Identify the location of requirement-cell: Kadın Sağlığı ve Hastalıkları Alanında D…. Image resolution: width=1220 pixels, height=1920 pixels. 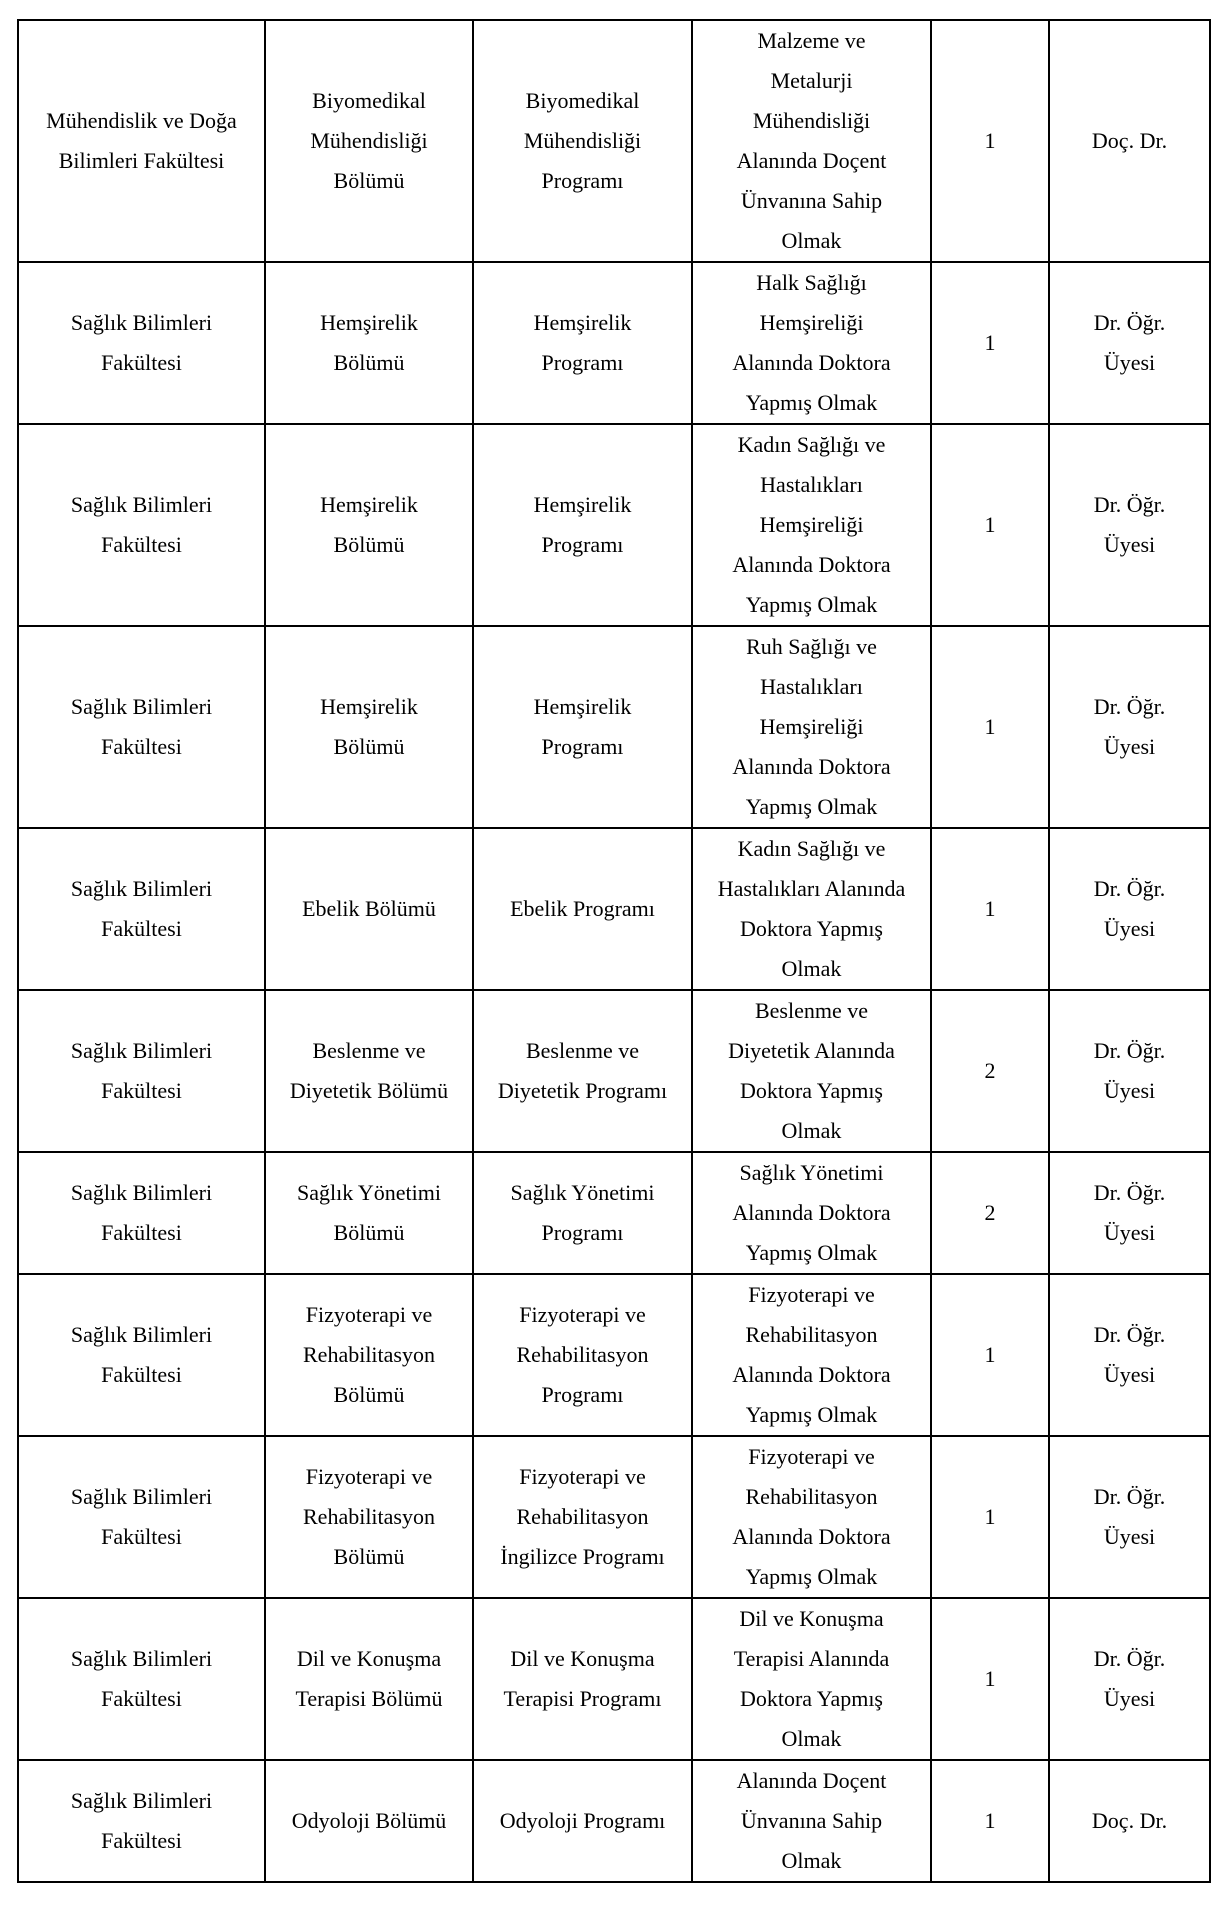
(811, 909).